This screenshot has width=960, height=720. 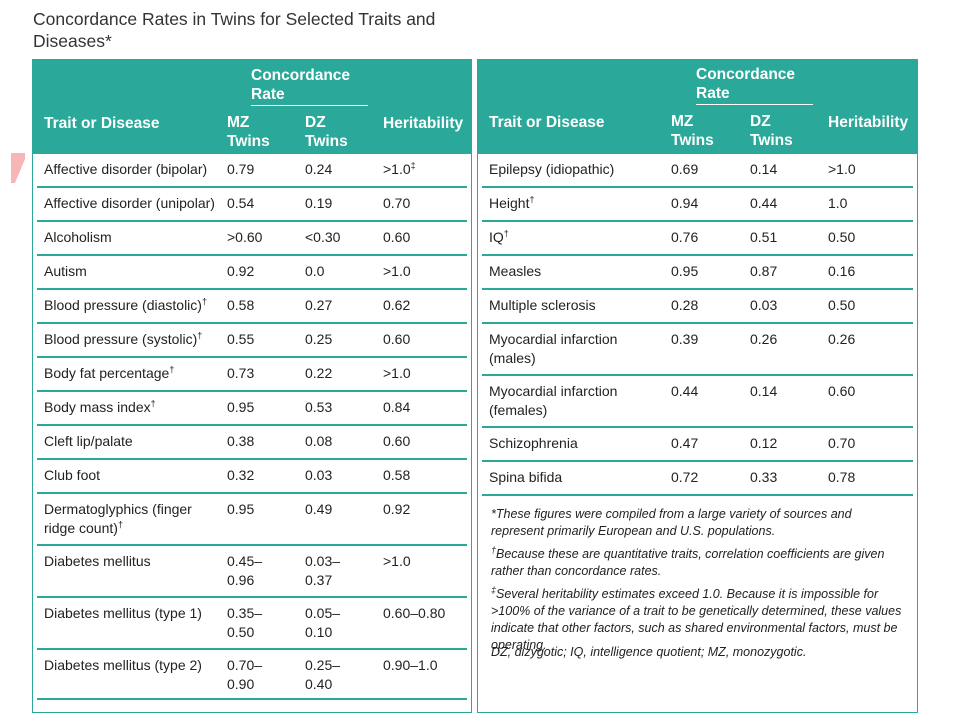 What do you see at coordinates (764, 271) in the screenshot?
I see `dz-cell: 0.87` at bounding box center [764, 271].